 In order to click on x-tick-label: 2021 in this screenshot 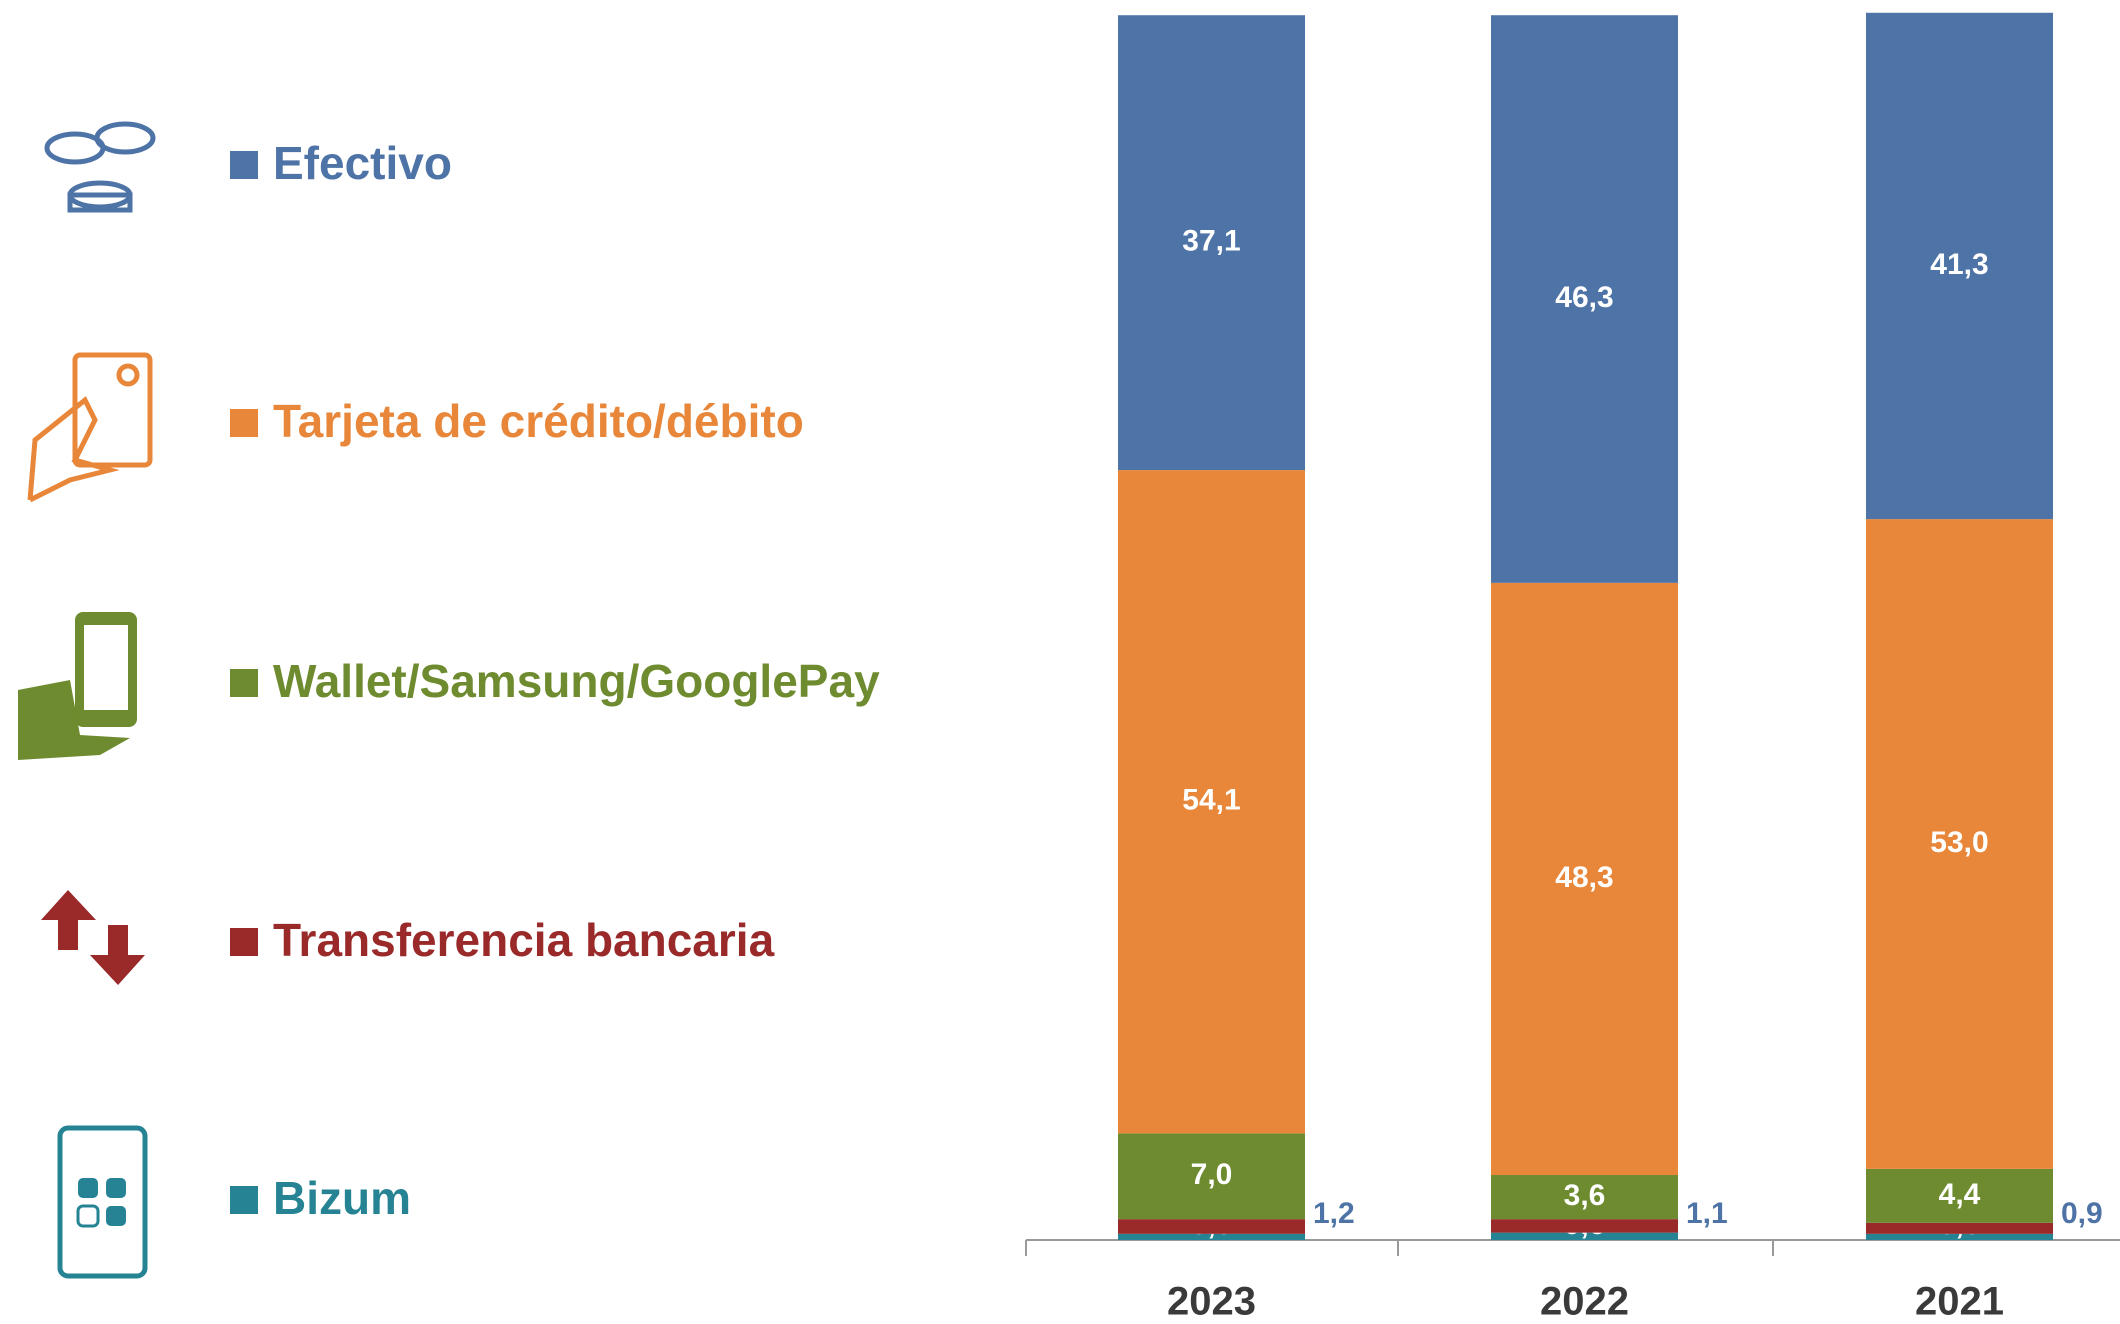, I will do `click(1959, 1302)`.